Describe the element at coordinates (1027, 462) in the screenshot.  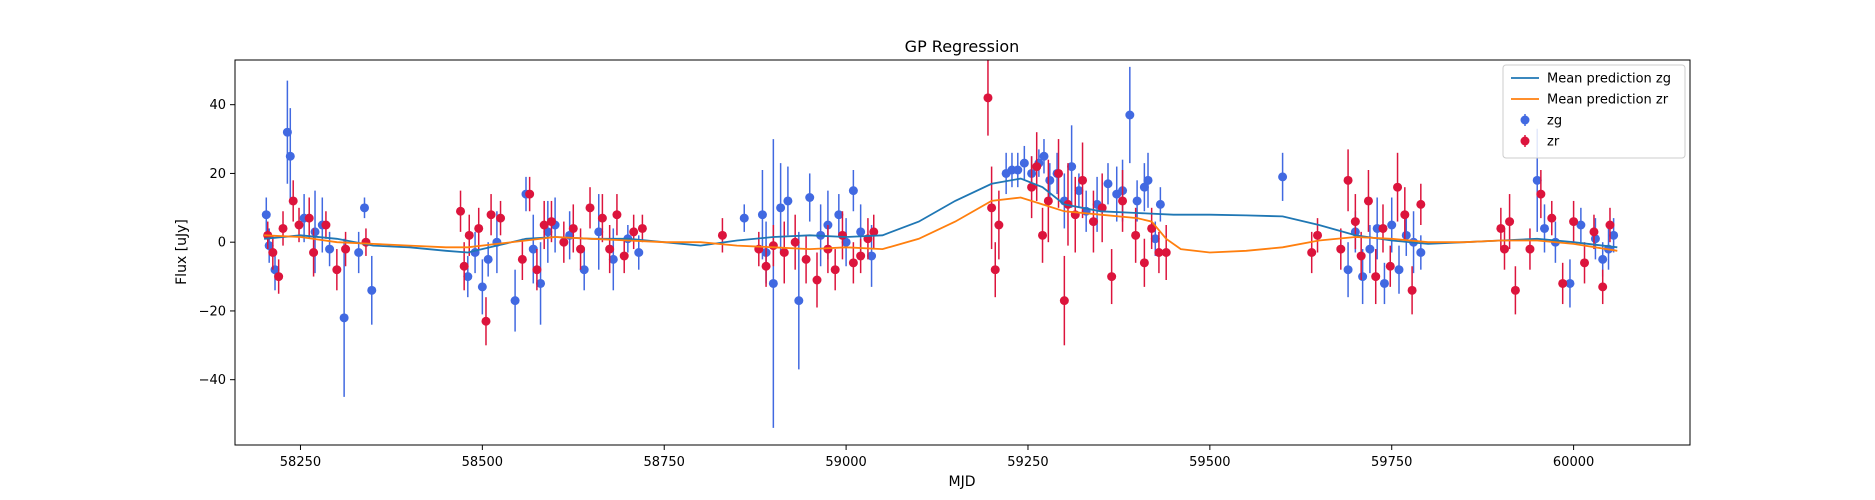
I see `x-tick-label: 59250` at that location.